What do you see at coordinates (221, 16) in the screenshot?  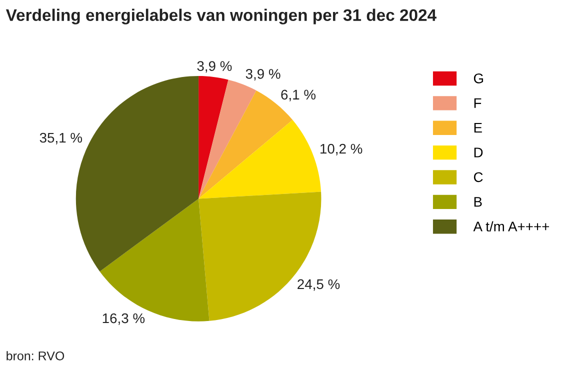 I see `chart-title: Verdeling energielabels van woningen per 31 dec 2024` at bounding box center [221, 16].